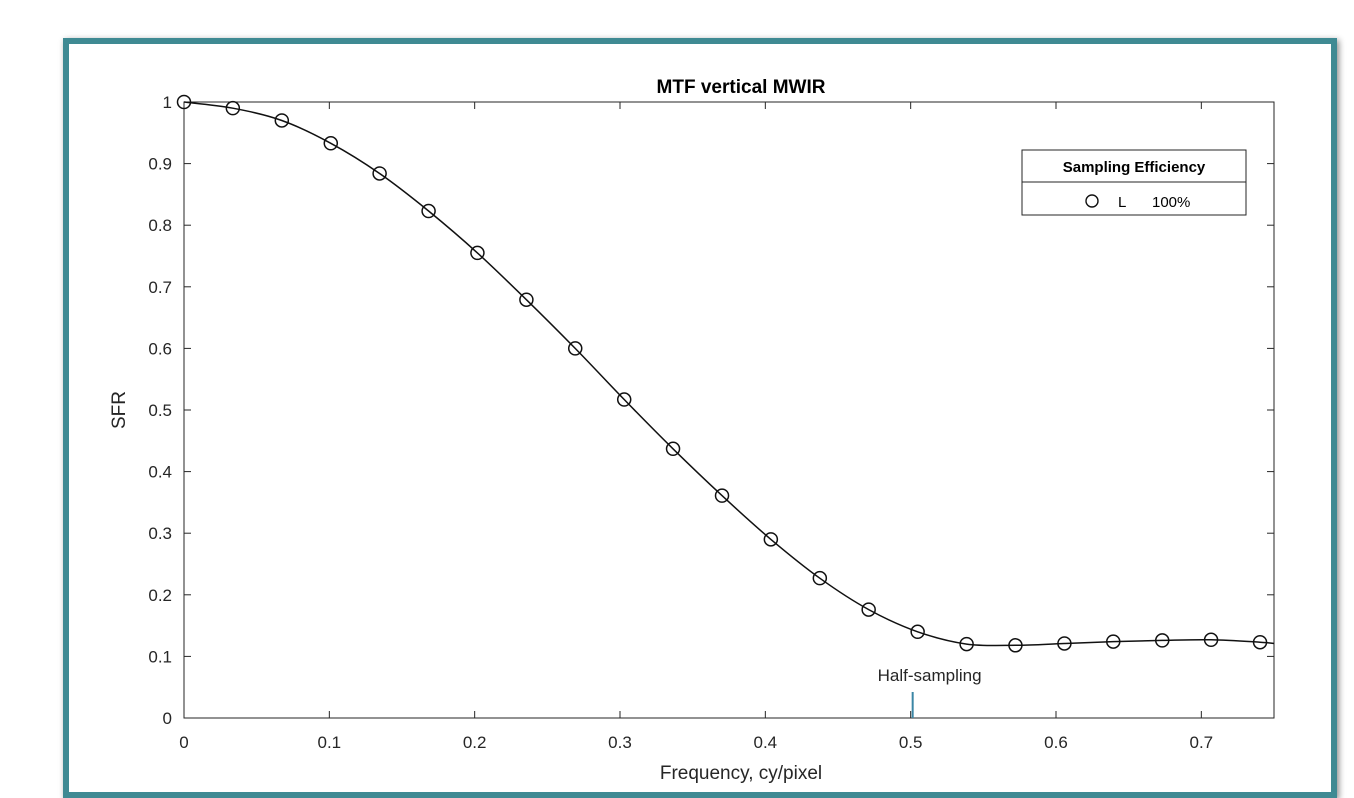 The image size is (1354, 798). I want to click on x-tick-label: 0, so click(183, 742).